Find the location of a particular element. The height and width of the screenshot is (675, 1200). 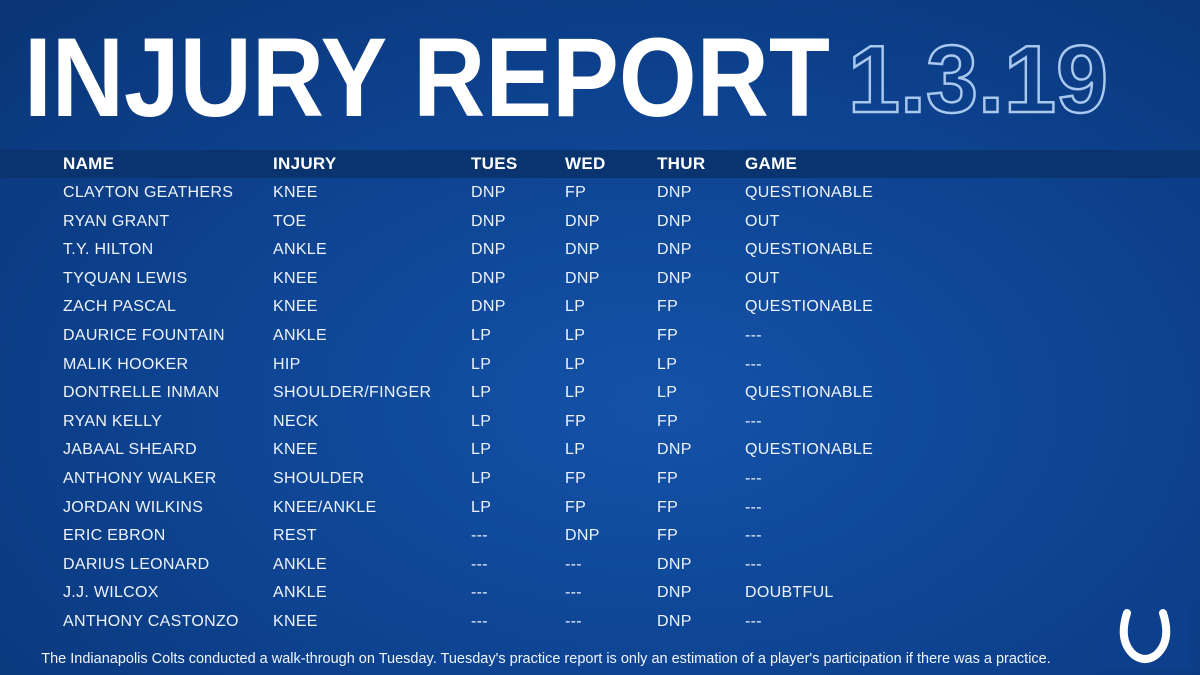

column-header: WED is located at coordinates (585, 163).